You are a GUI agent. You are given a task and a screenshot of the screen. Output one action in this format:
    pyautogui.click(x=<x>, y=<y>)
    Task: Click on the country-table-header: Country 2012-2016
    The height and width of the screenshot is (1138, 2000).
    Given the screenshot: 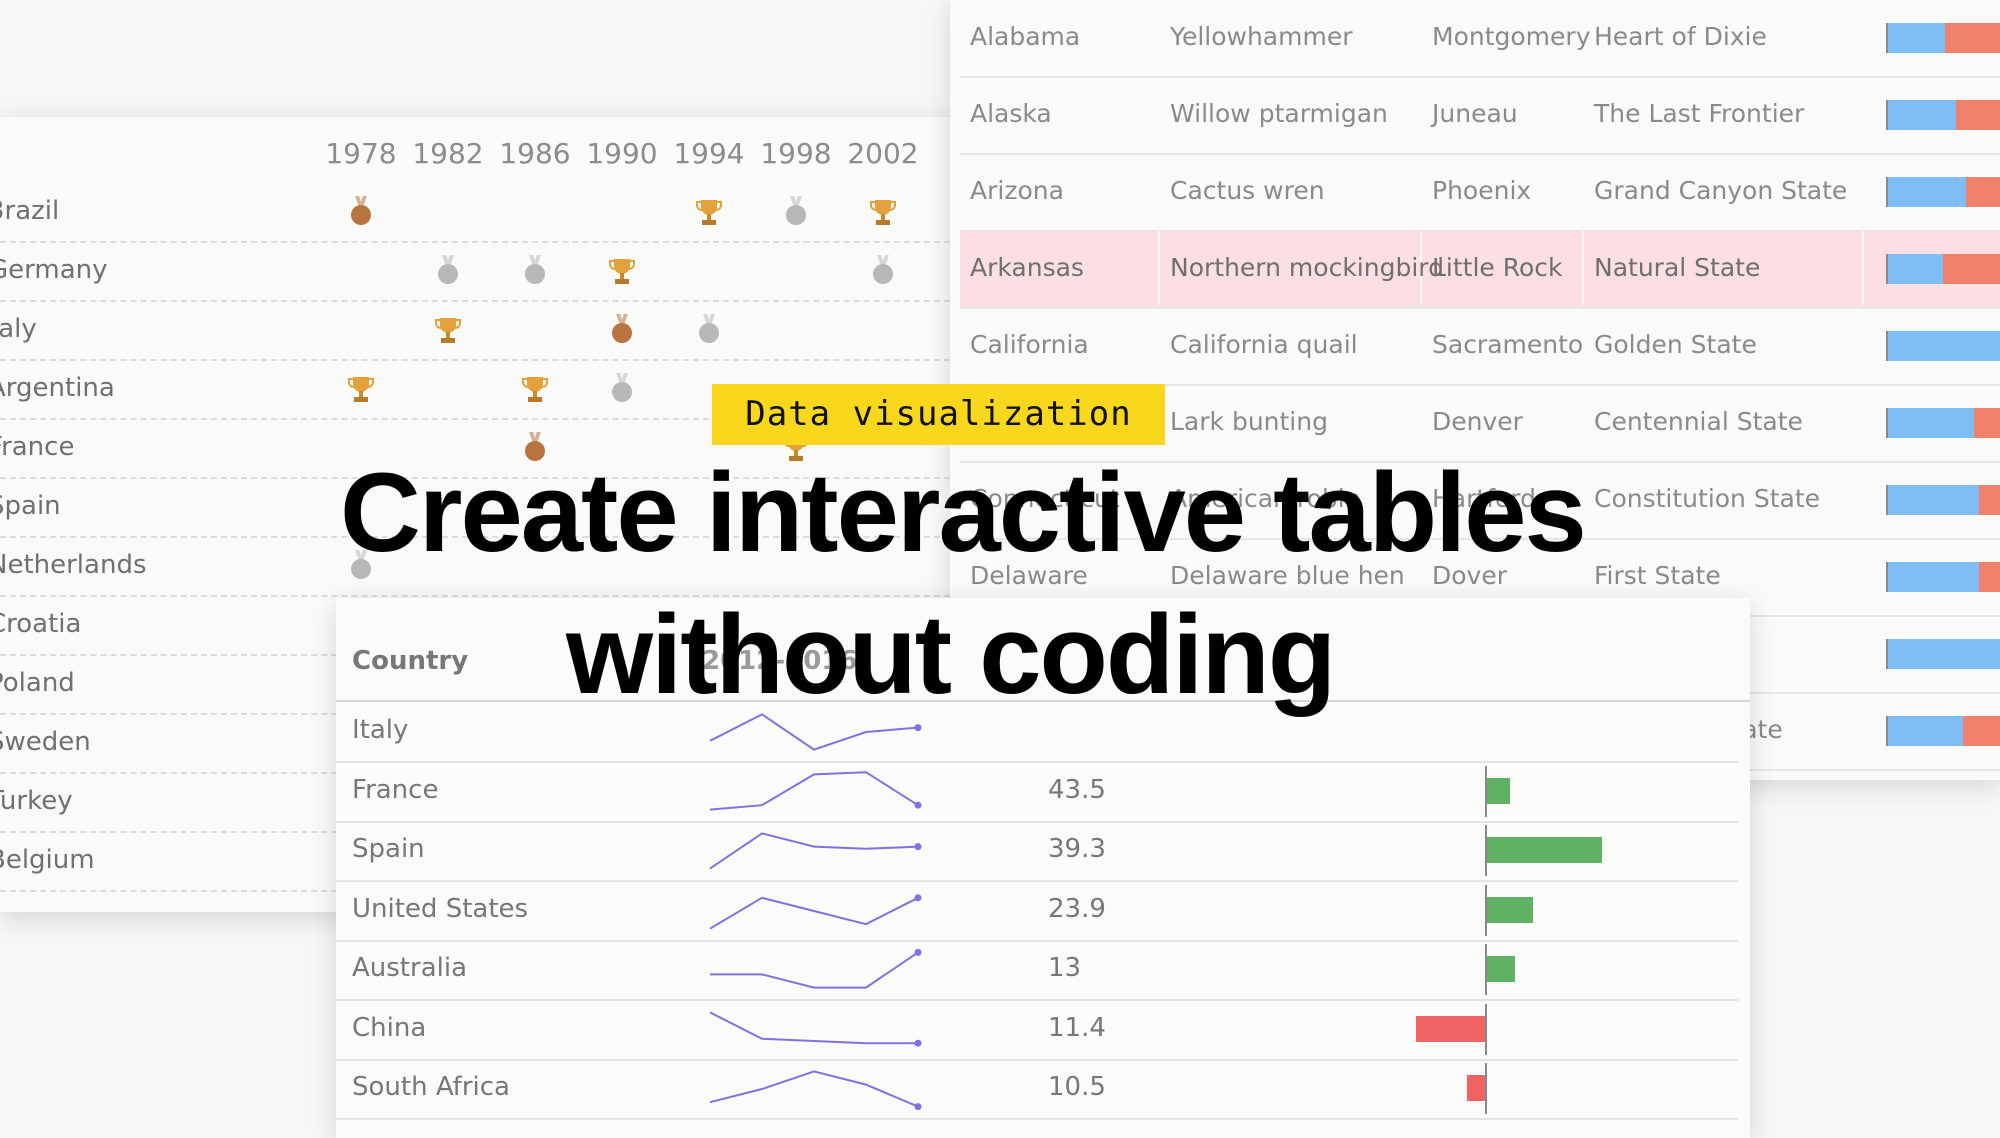 What is the action you would take?
    pyautogui.click(x=1043, y=650)
    